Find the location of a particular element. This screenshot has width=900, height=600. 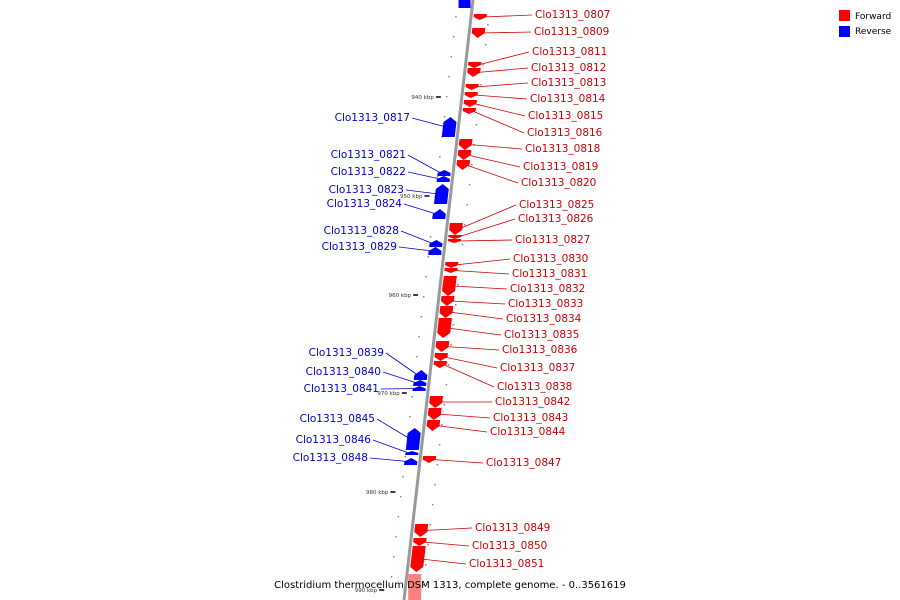

gene-label-clo1313_0841: Clo1313_0841 is located at coordinates (341, 389).